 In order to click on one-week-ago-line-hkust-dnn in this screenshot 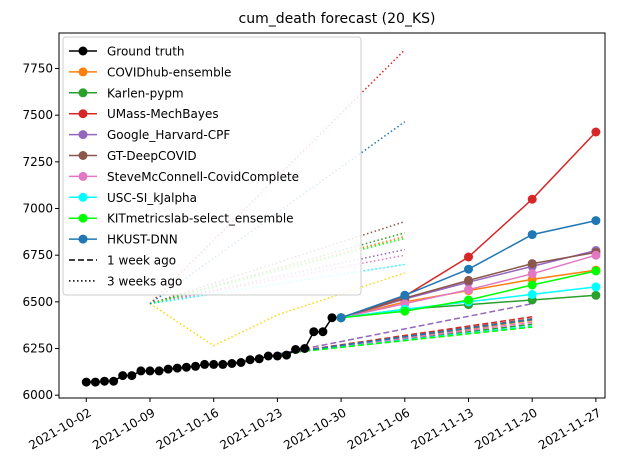, I will do `click(405, 336)`.